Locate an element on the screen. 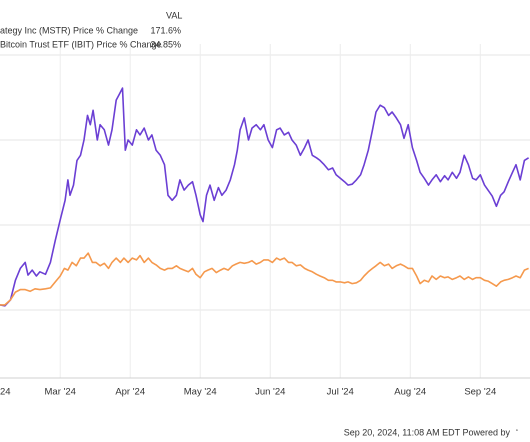 The image size is (530, 442). legend-label: ategy Inc (MSTR) Price % Change is located at coordinates (69, 30).